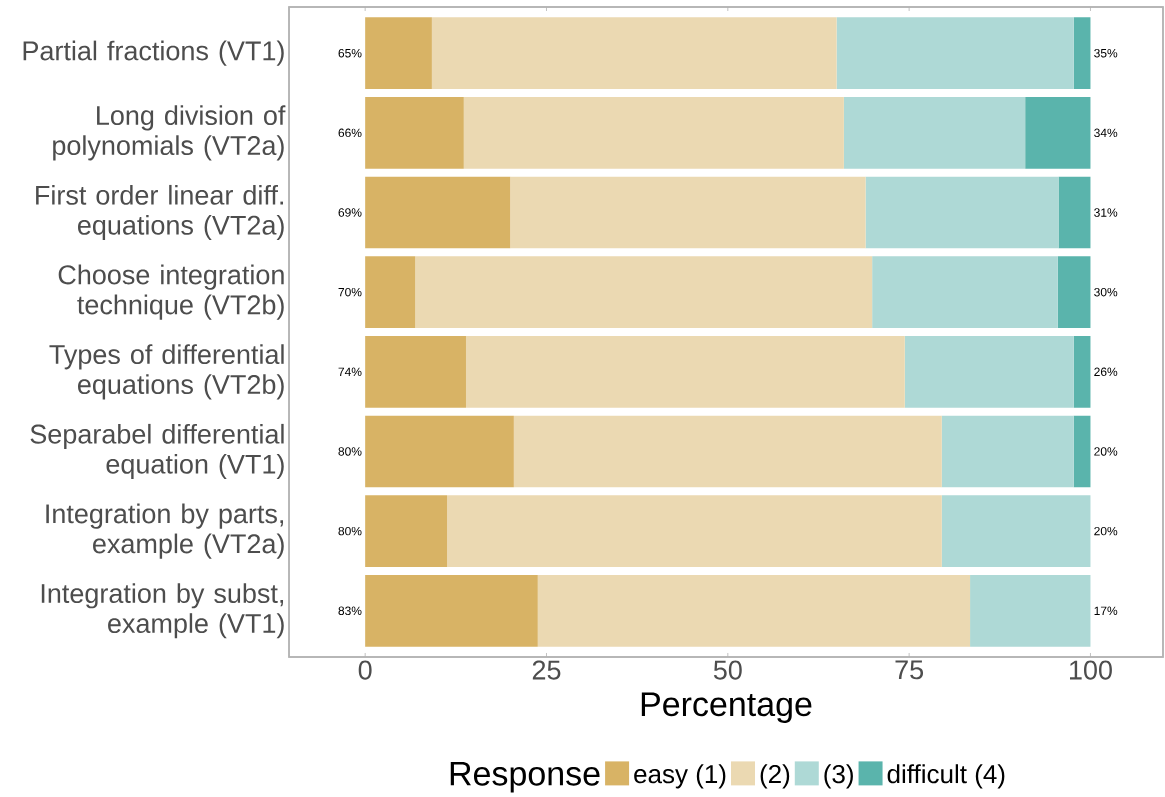 The width and height of the screenshot is (1165, 797). Describe the element at coordinates (350, 611) in the screenshot. I see `annotation: 83%` at that location.